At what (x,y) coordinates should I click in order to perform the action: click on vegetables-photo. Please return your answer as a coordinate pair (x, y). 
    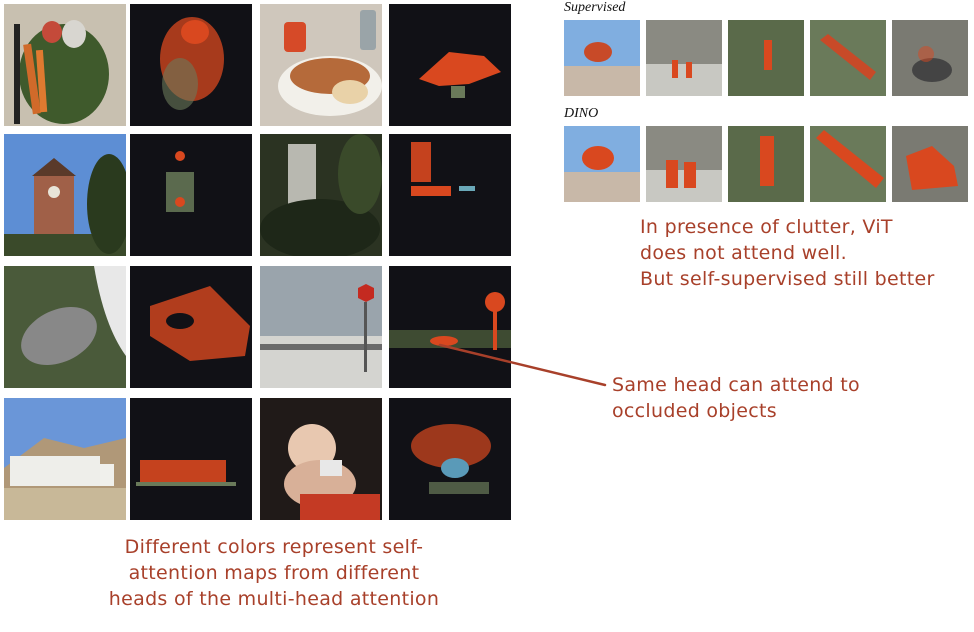
    Looking at the image, I should click on (65, 65).